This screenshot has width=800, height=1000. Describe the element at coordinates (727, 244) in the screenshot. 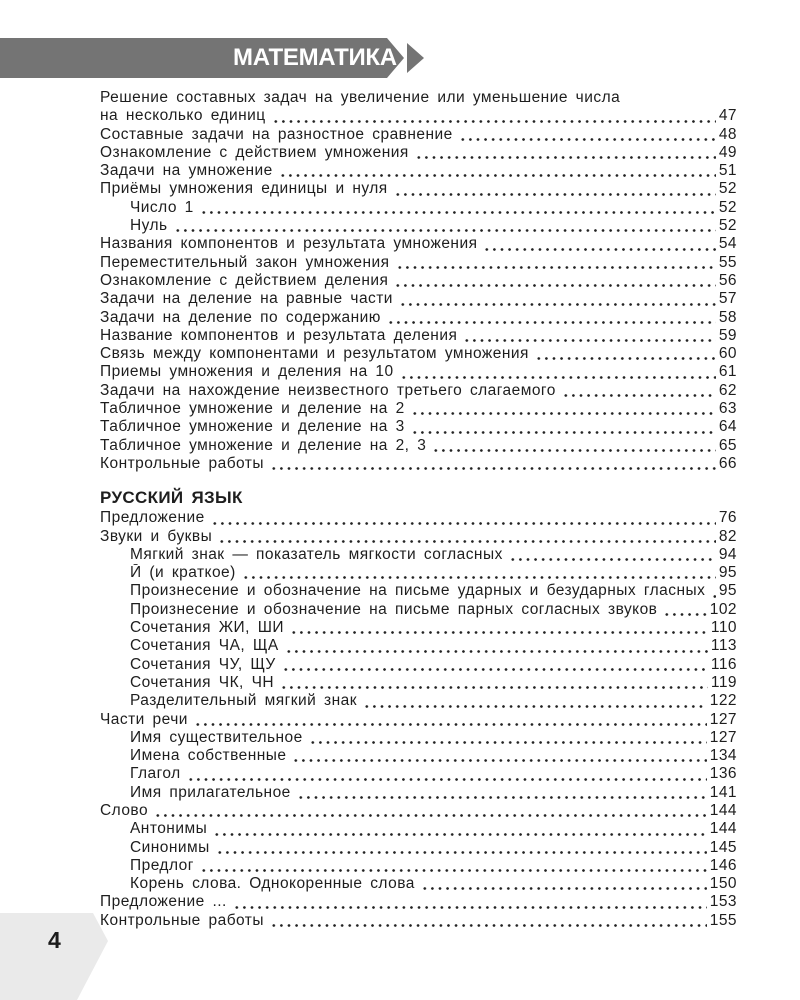

I see `toc-entry-page: 54` at that location.